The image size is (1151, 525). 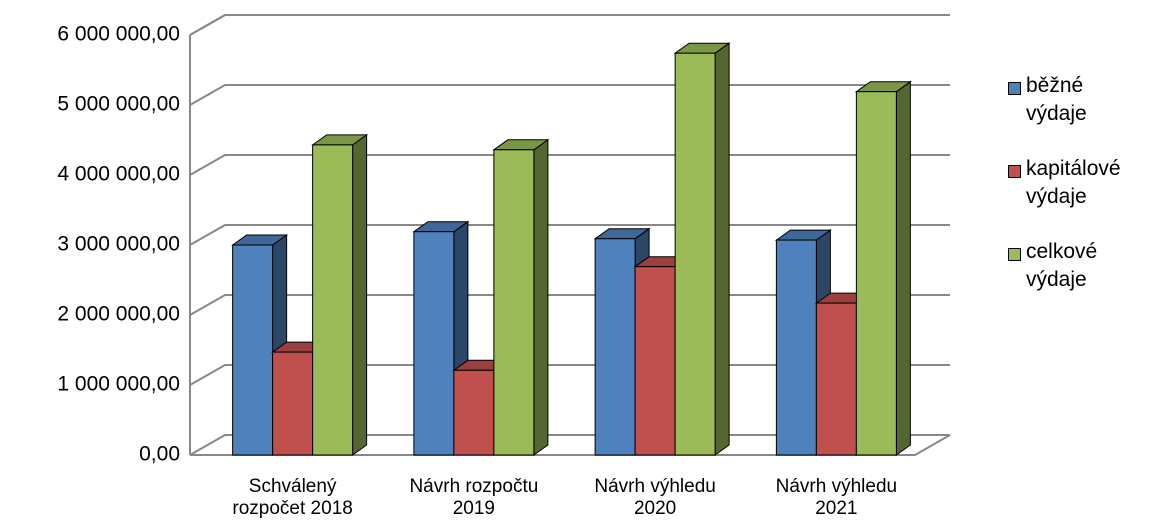 I want to click on y-tick-label: 5 000 000,00, so click(x=118, y=104).